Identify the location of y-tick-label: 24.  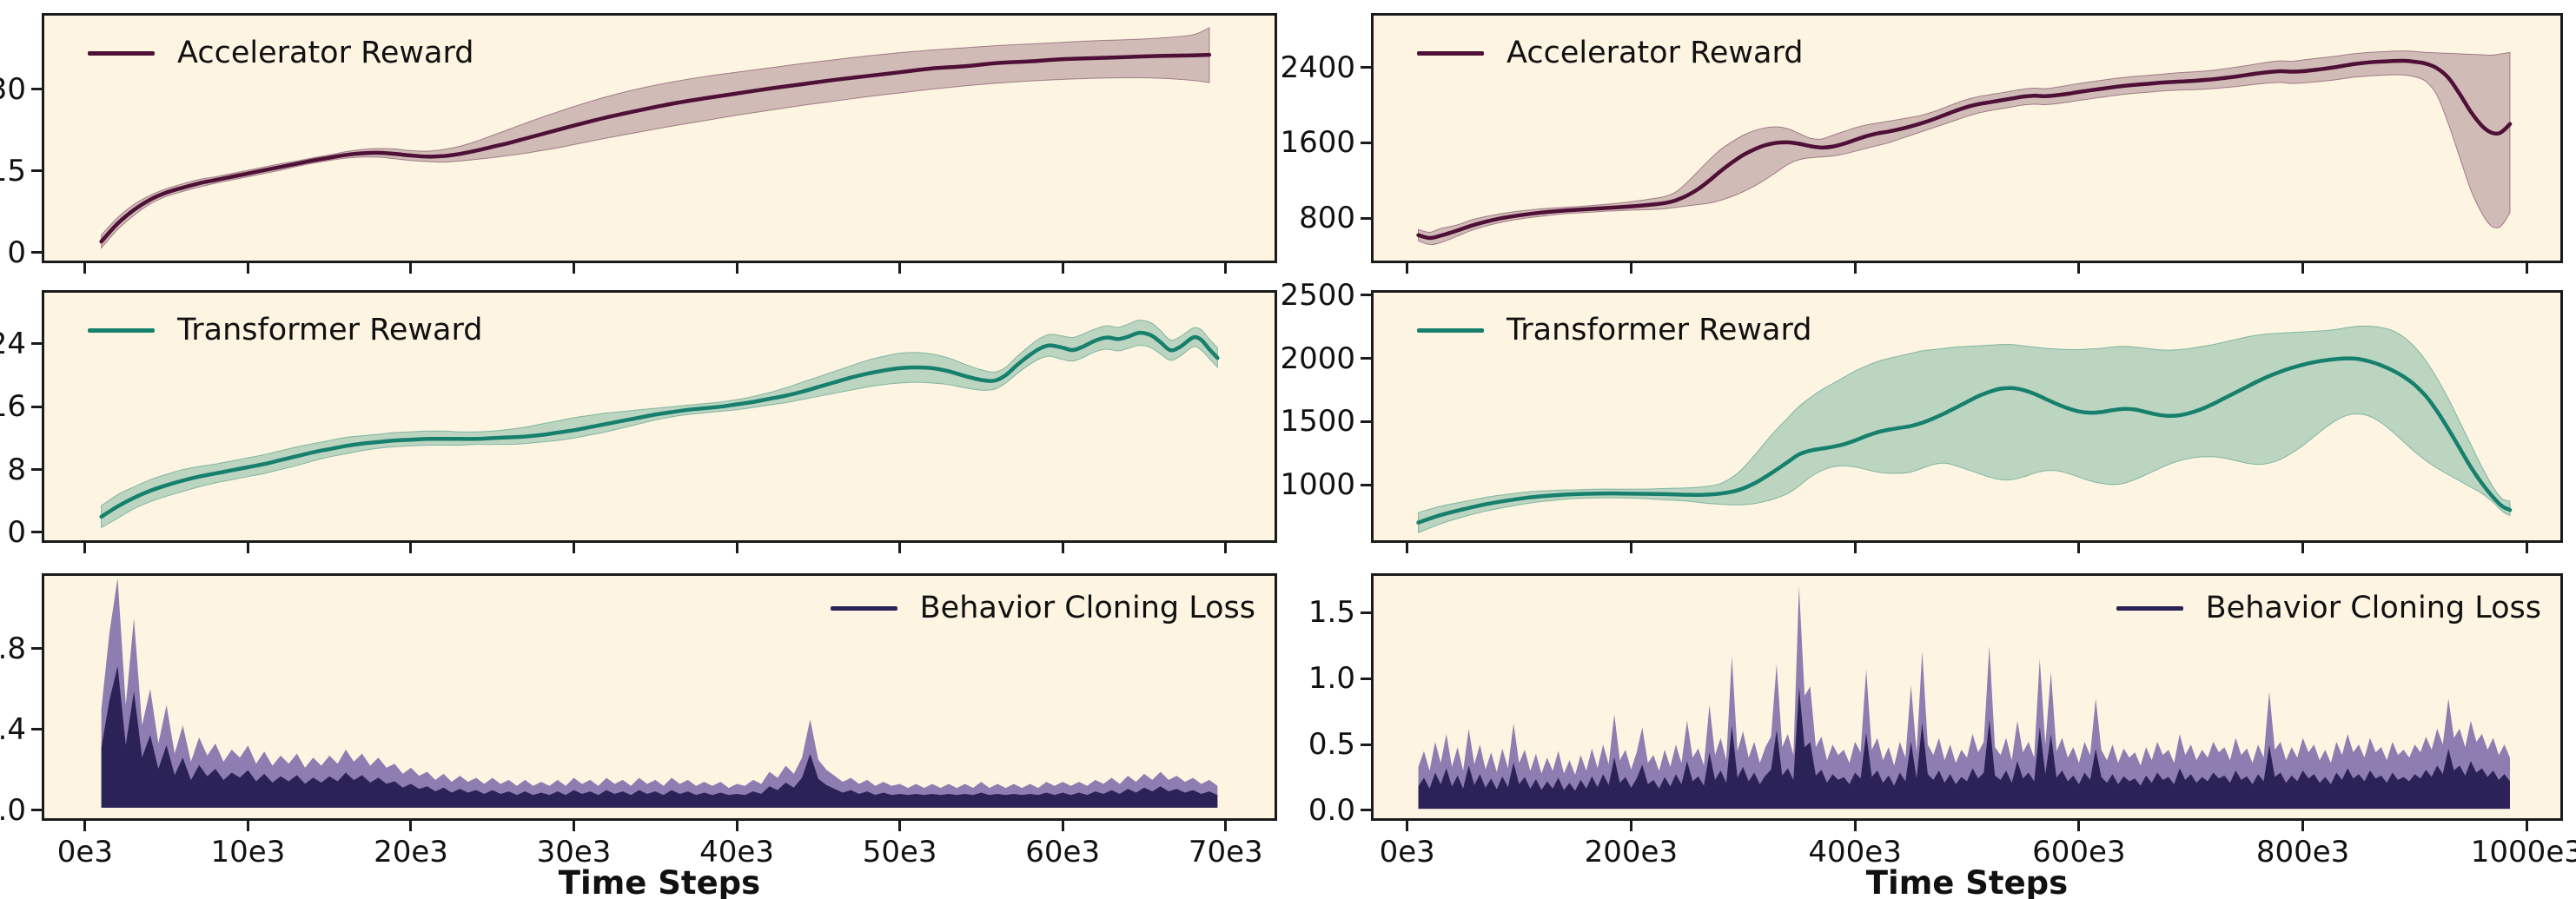
(13, 343).